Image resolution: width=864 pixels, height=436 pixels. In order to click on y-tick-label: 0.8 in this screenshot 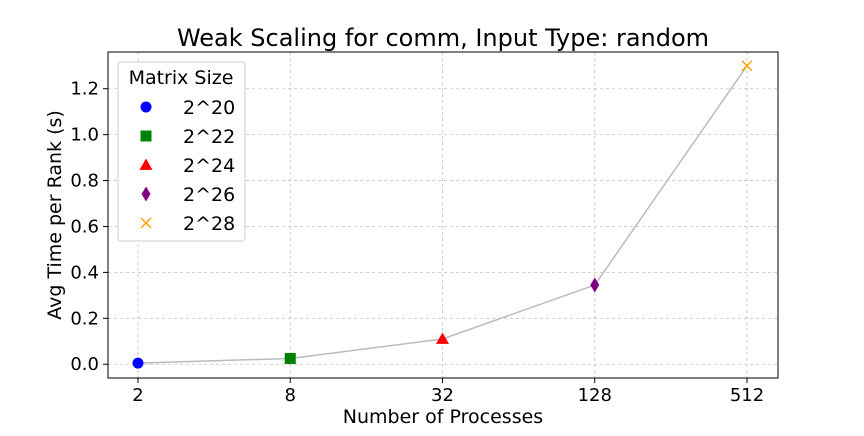, I will do `click(84, 181)`.